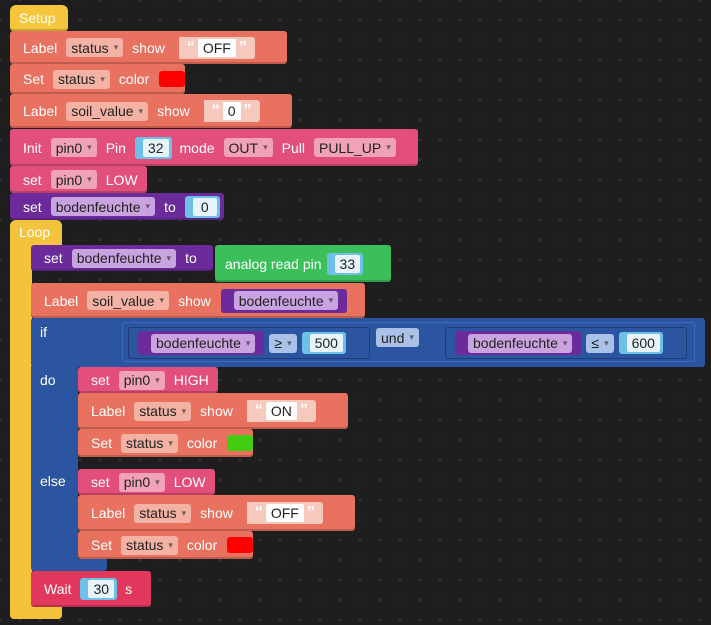 This screenshot has width=711, height=625. I want to click on loop-bottom, so click(36, 612).